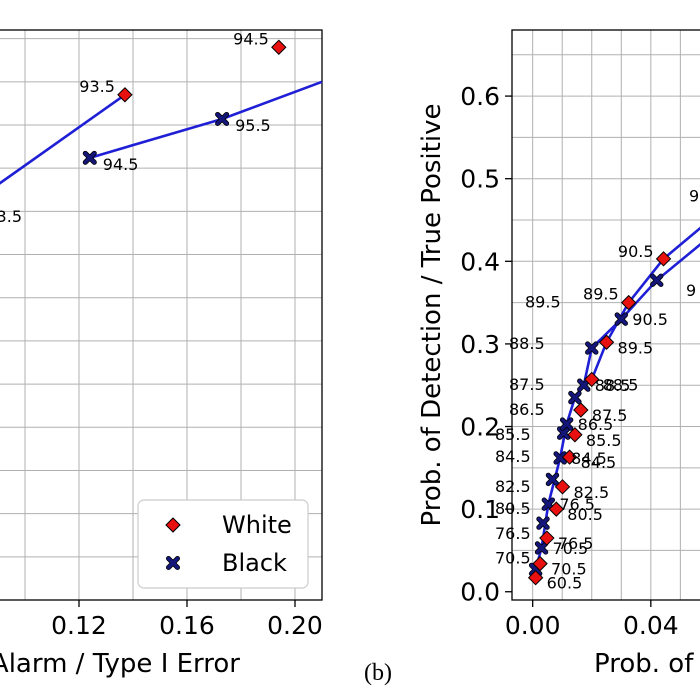 Image resolution: width=700 pixels, height=700 pixels. What do you see at coordinates (533, 625) in the screenshot?
I see `x-tick-label: 0.00` at bounding box center [533, 625].